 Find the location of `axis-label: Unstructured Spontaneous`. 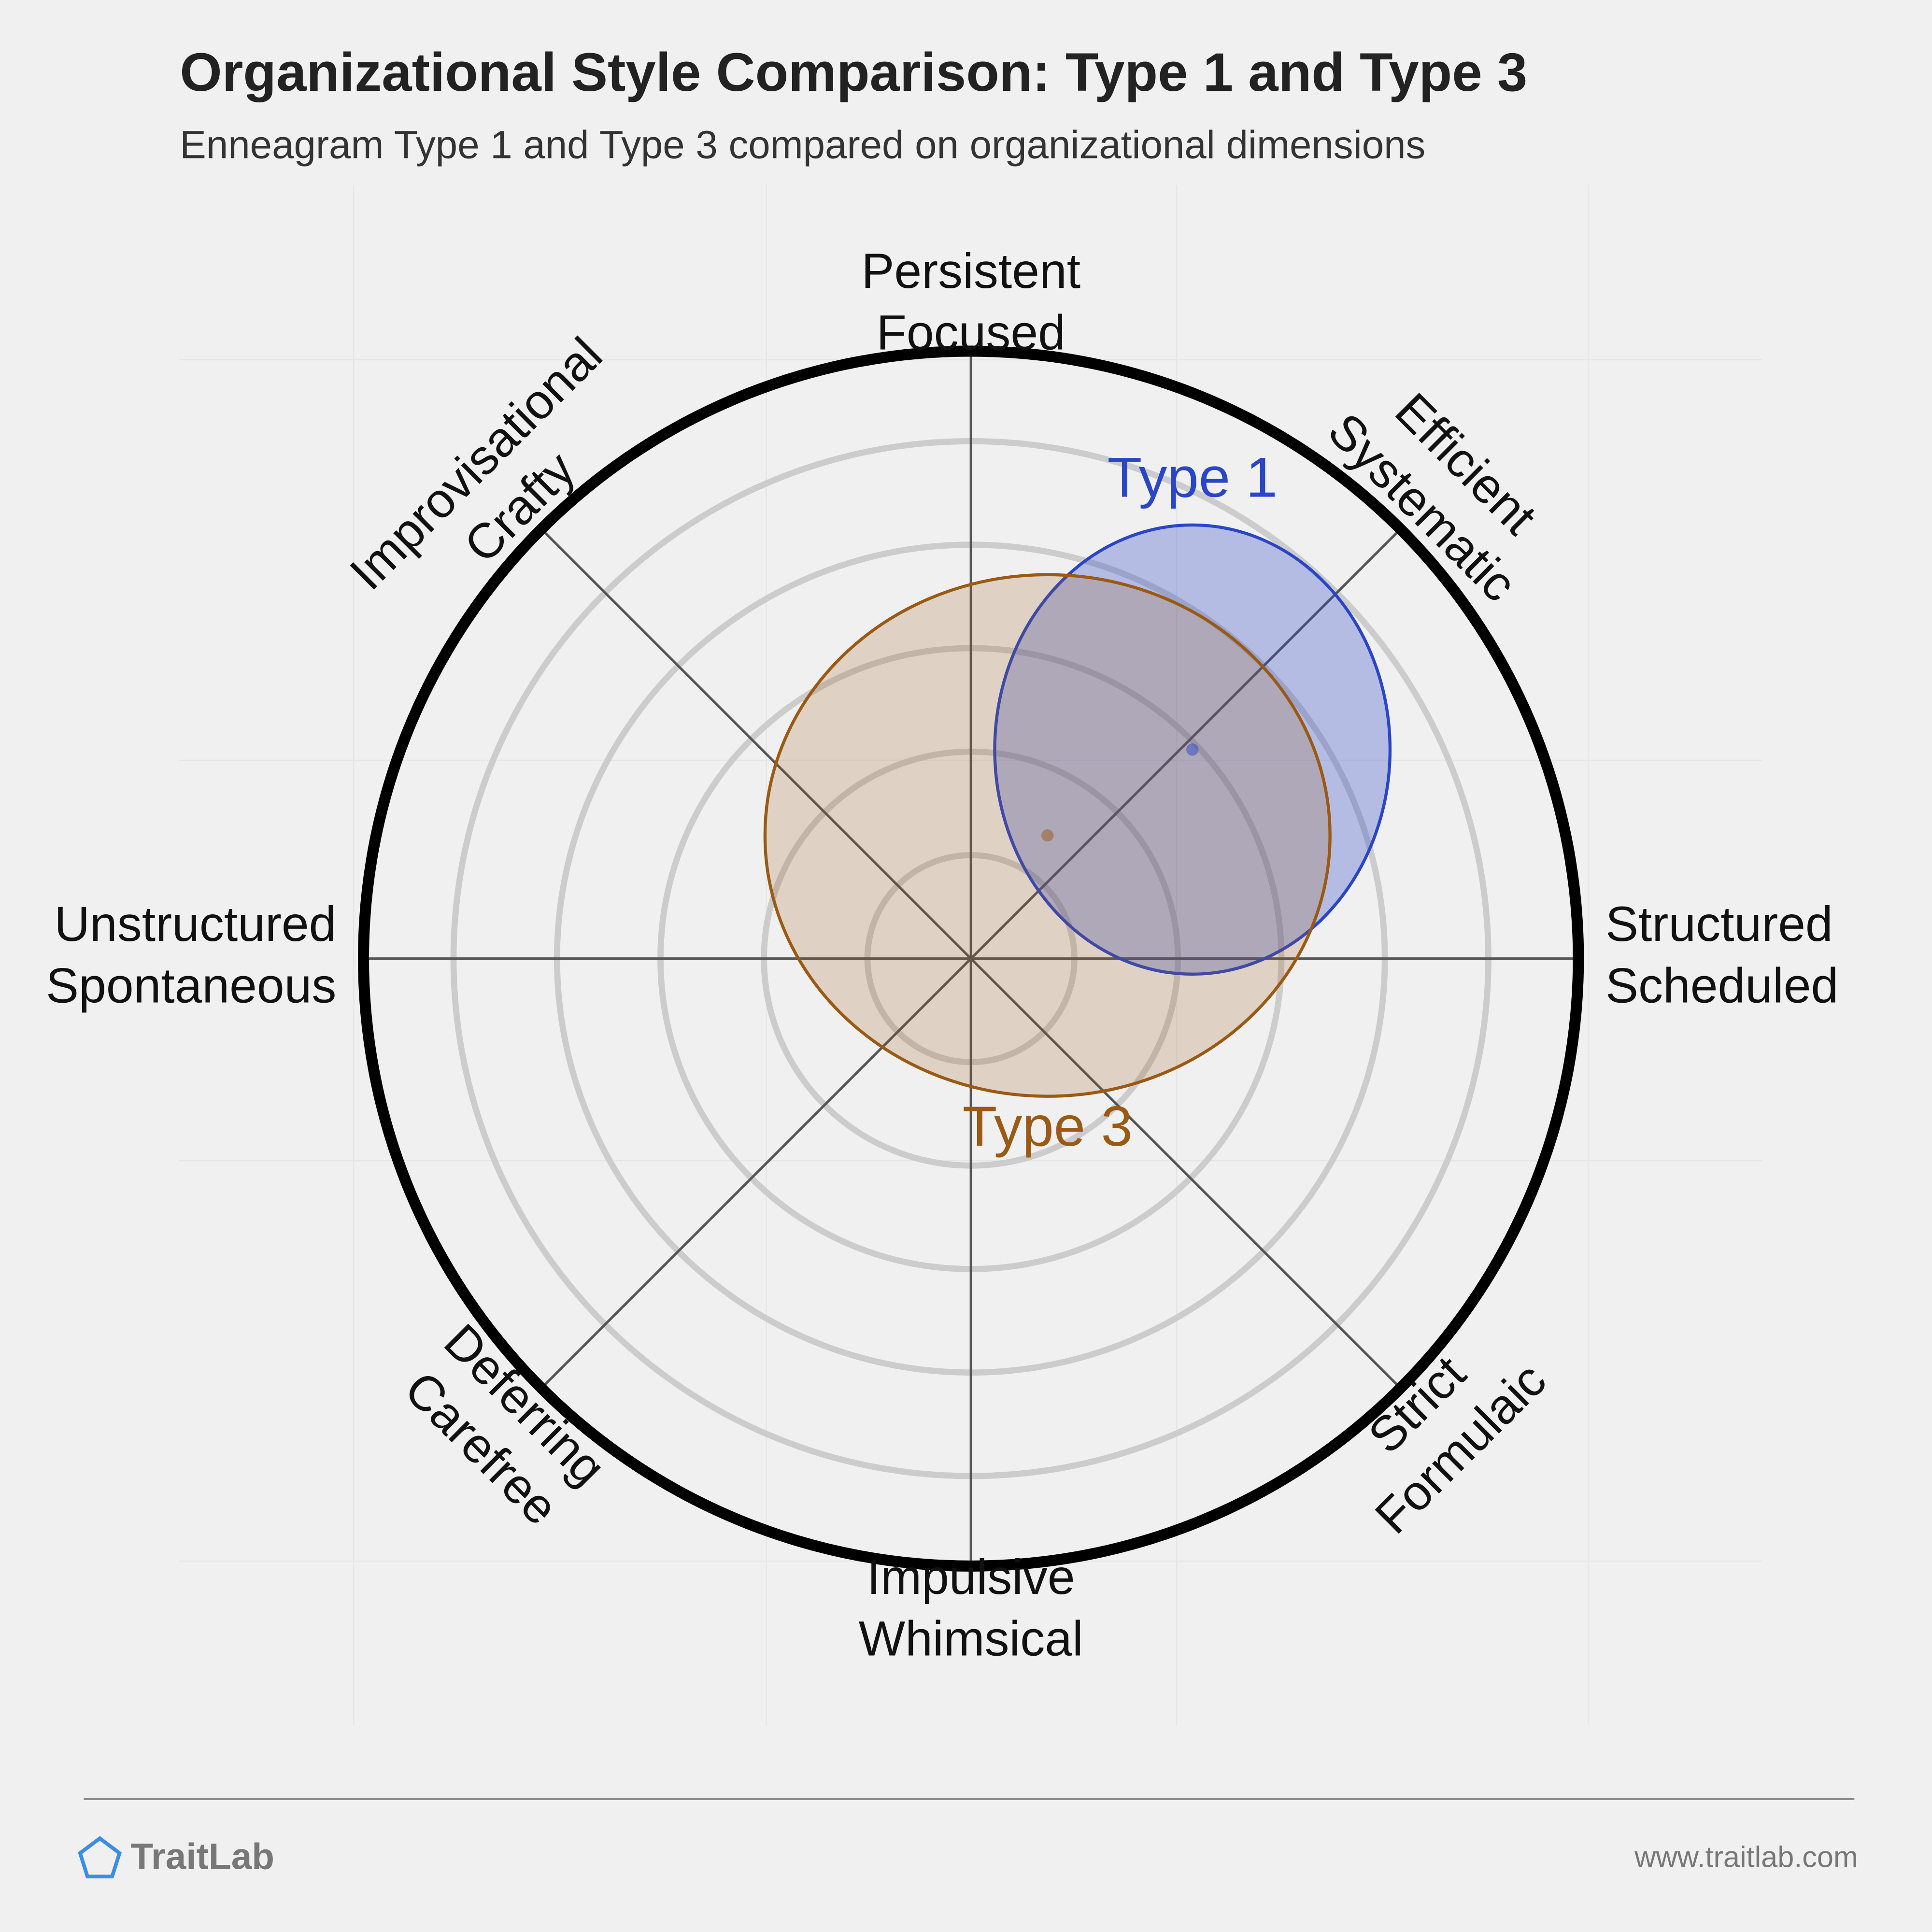

axis-label: Unstructured Spontaneous is located at coordinates (191, 954).